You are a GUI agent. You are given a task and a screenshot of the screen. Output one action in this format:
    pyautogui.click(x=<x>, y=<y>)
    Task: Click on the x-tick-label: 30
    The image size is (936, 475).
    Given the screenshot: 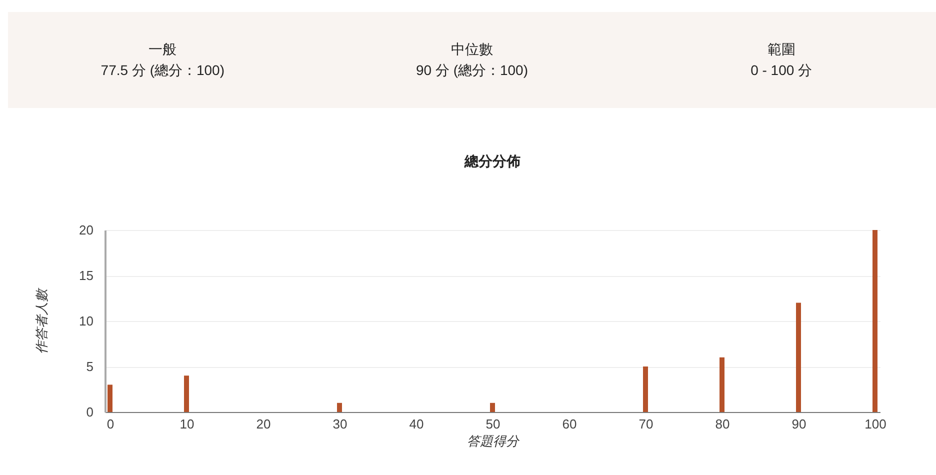 What is the action you would take?
    pyautogui.click(x=340, y=424)
    